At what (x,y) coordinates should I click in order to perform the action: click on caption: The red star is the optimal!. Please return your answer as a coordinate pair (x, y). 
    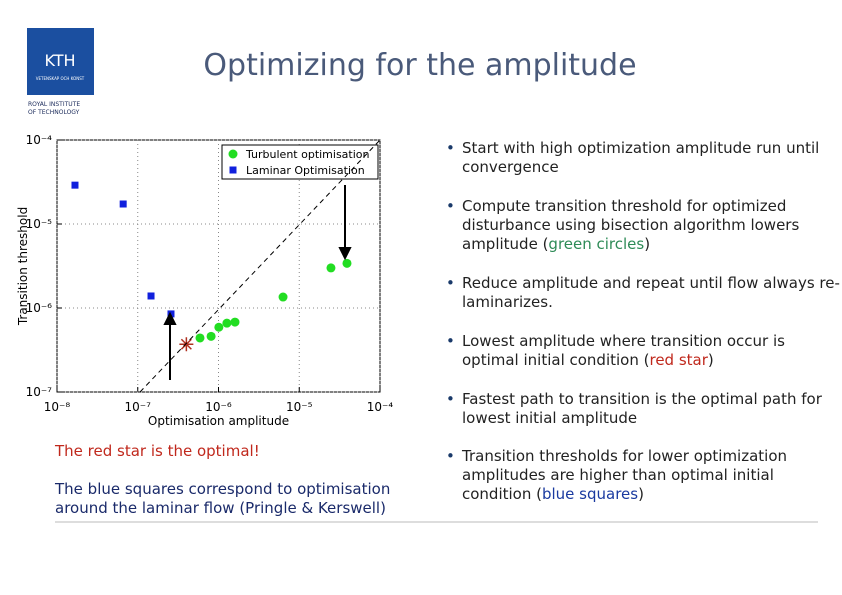
    Looking at the image, I should click on (157, 451).